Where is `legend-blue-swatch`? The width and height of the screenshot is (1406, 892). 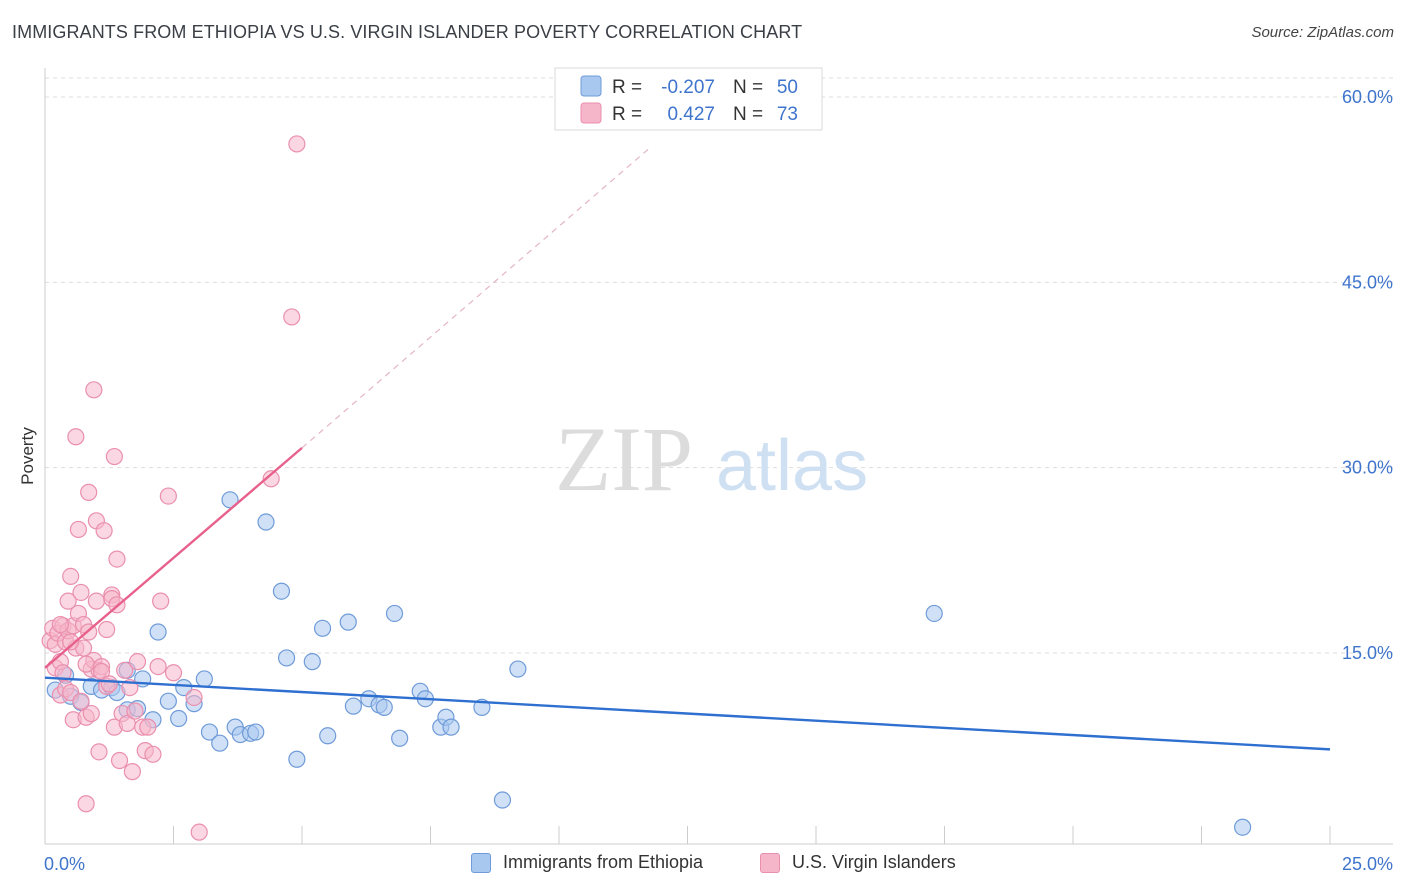 legend-blue-swatch is located at coordinates (591, 86).